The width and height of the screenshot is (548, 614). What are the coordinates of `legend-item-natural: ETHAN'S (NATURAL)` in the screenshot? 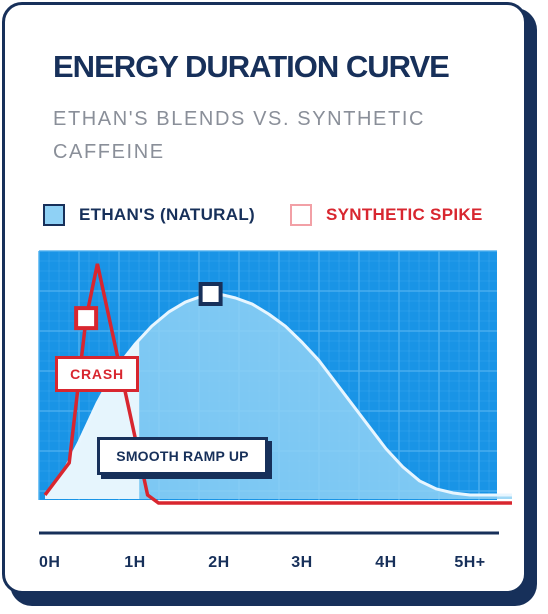 It's located at (149, 215).